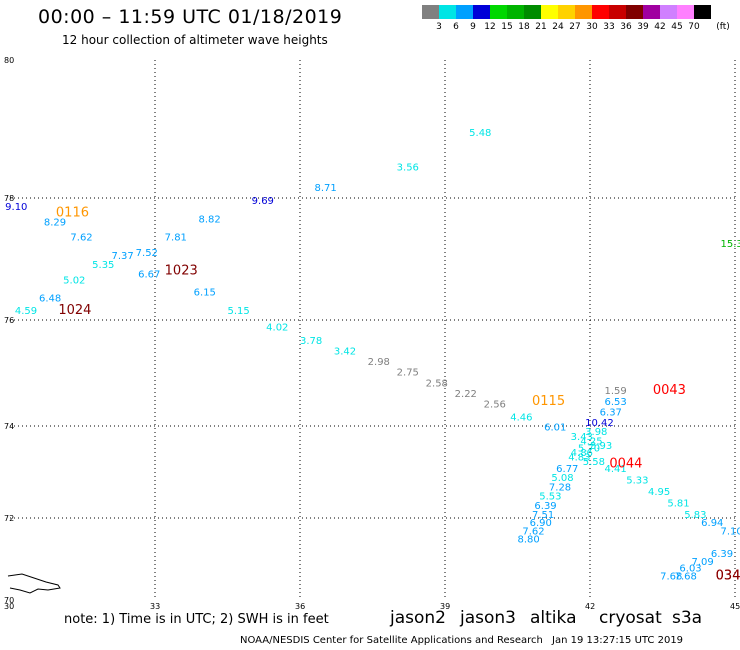  Describe the element at coordinates (589, 448) in the screenshot. I see `wave-height-value: 5.70` at that location.